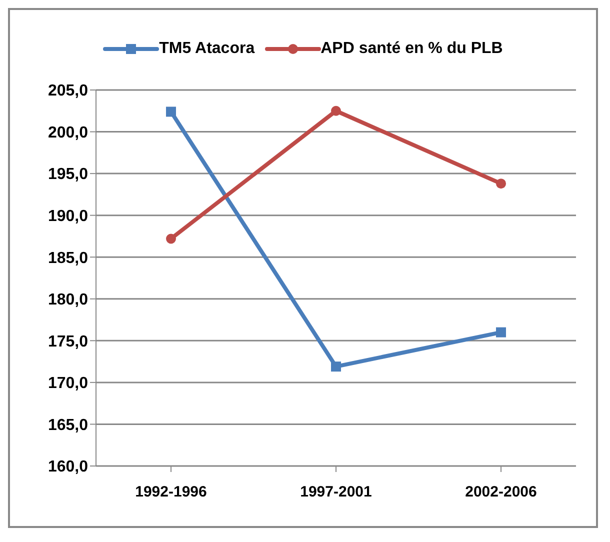 This screenshot has height=542, width=610. Describe the element at coordinates (411, 49) in the screenshot. I see `legend-label: APD santé en % du PLB` at that location.